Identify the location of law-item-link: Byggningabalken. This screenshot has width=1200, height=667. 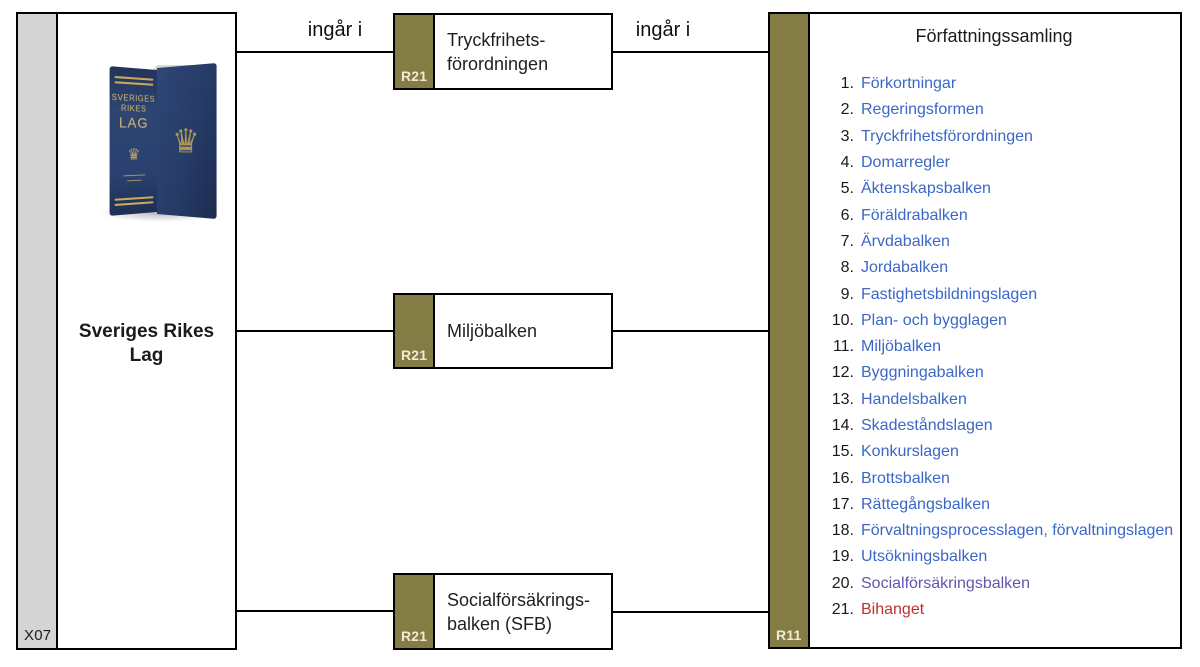
(922, 373).